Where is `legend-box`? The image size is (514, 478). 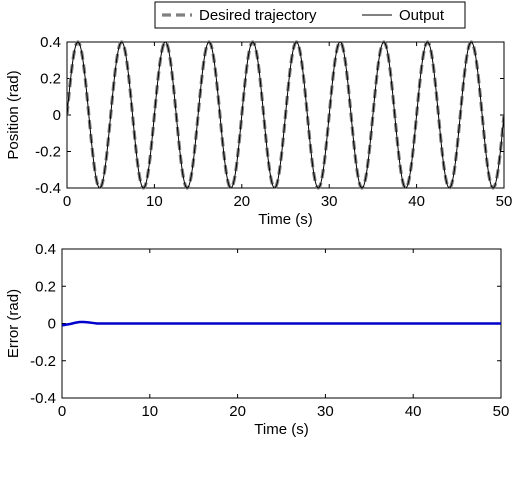
legend-box is located at coordinates (310, 15).